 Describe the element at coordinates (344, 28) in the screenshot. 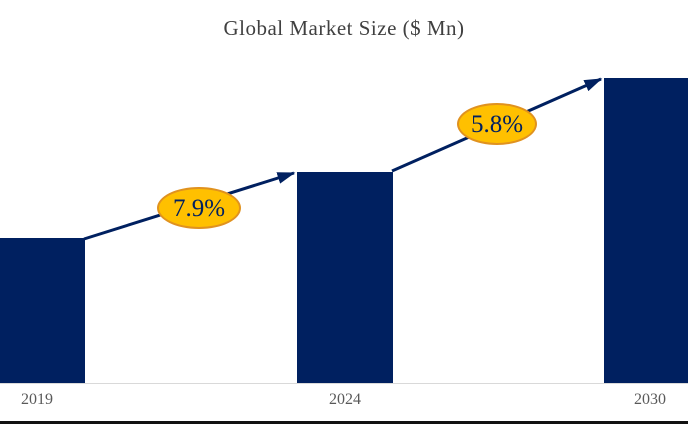

I see `chart-title: Global Market Size ($ Mn)` at that location.